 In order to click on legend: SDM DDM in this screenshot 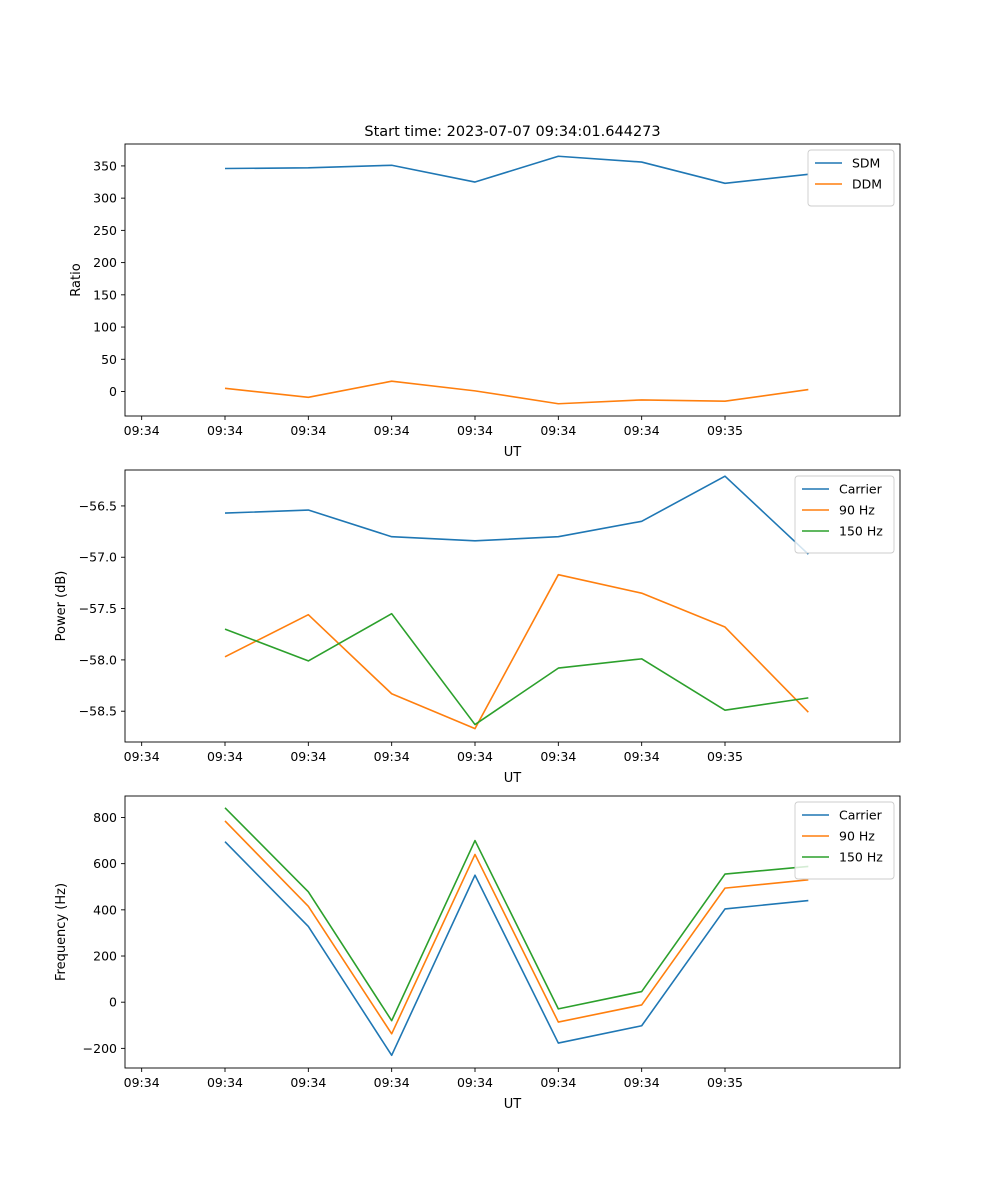, I will do `click(851, 178)`.